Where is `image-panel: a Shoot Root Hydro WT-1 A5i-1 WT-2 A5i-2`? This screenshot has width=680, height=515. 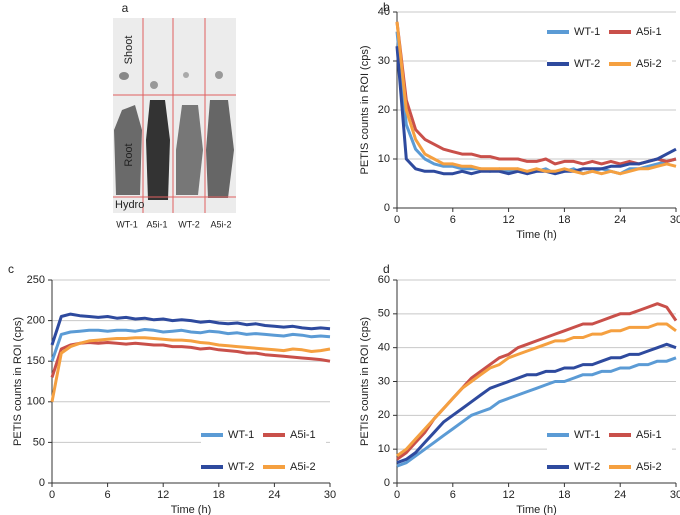 image-panel: a Shoot Root Hydro WT-1 A5i-1 WT-2 A5i-2 is located at coordinates (174, 115).